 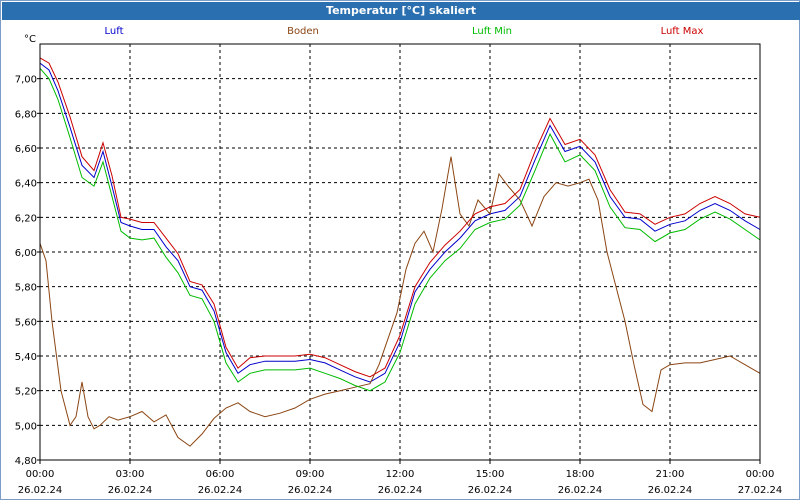 I want to click on legend-item-luft: Luft, so click(x=114, y=31).